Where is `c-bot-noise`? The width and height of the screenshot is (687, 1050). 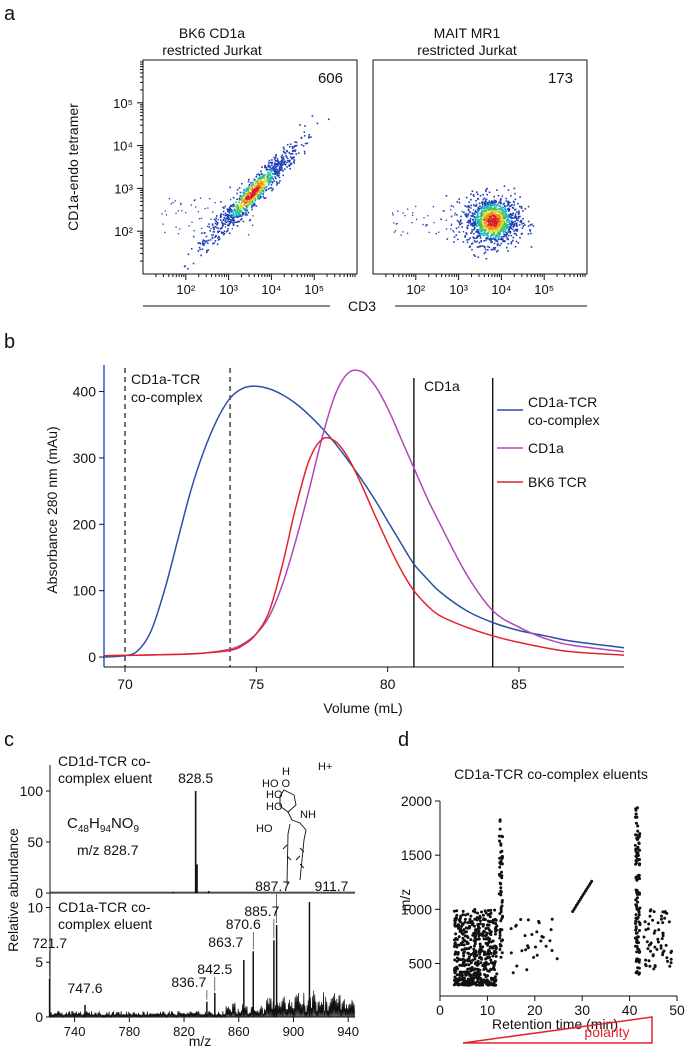 c-bot-noise is located at coordinates (202, 1004).